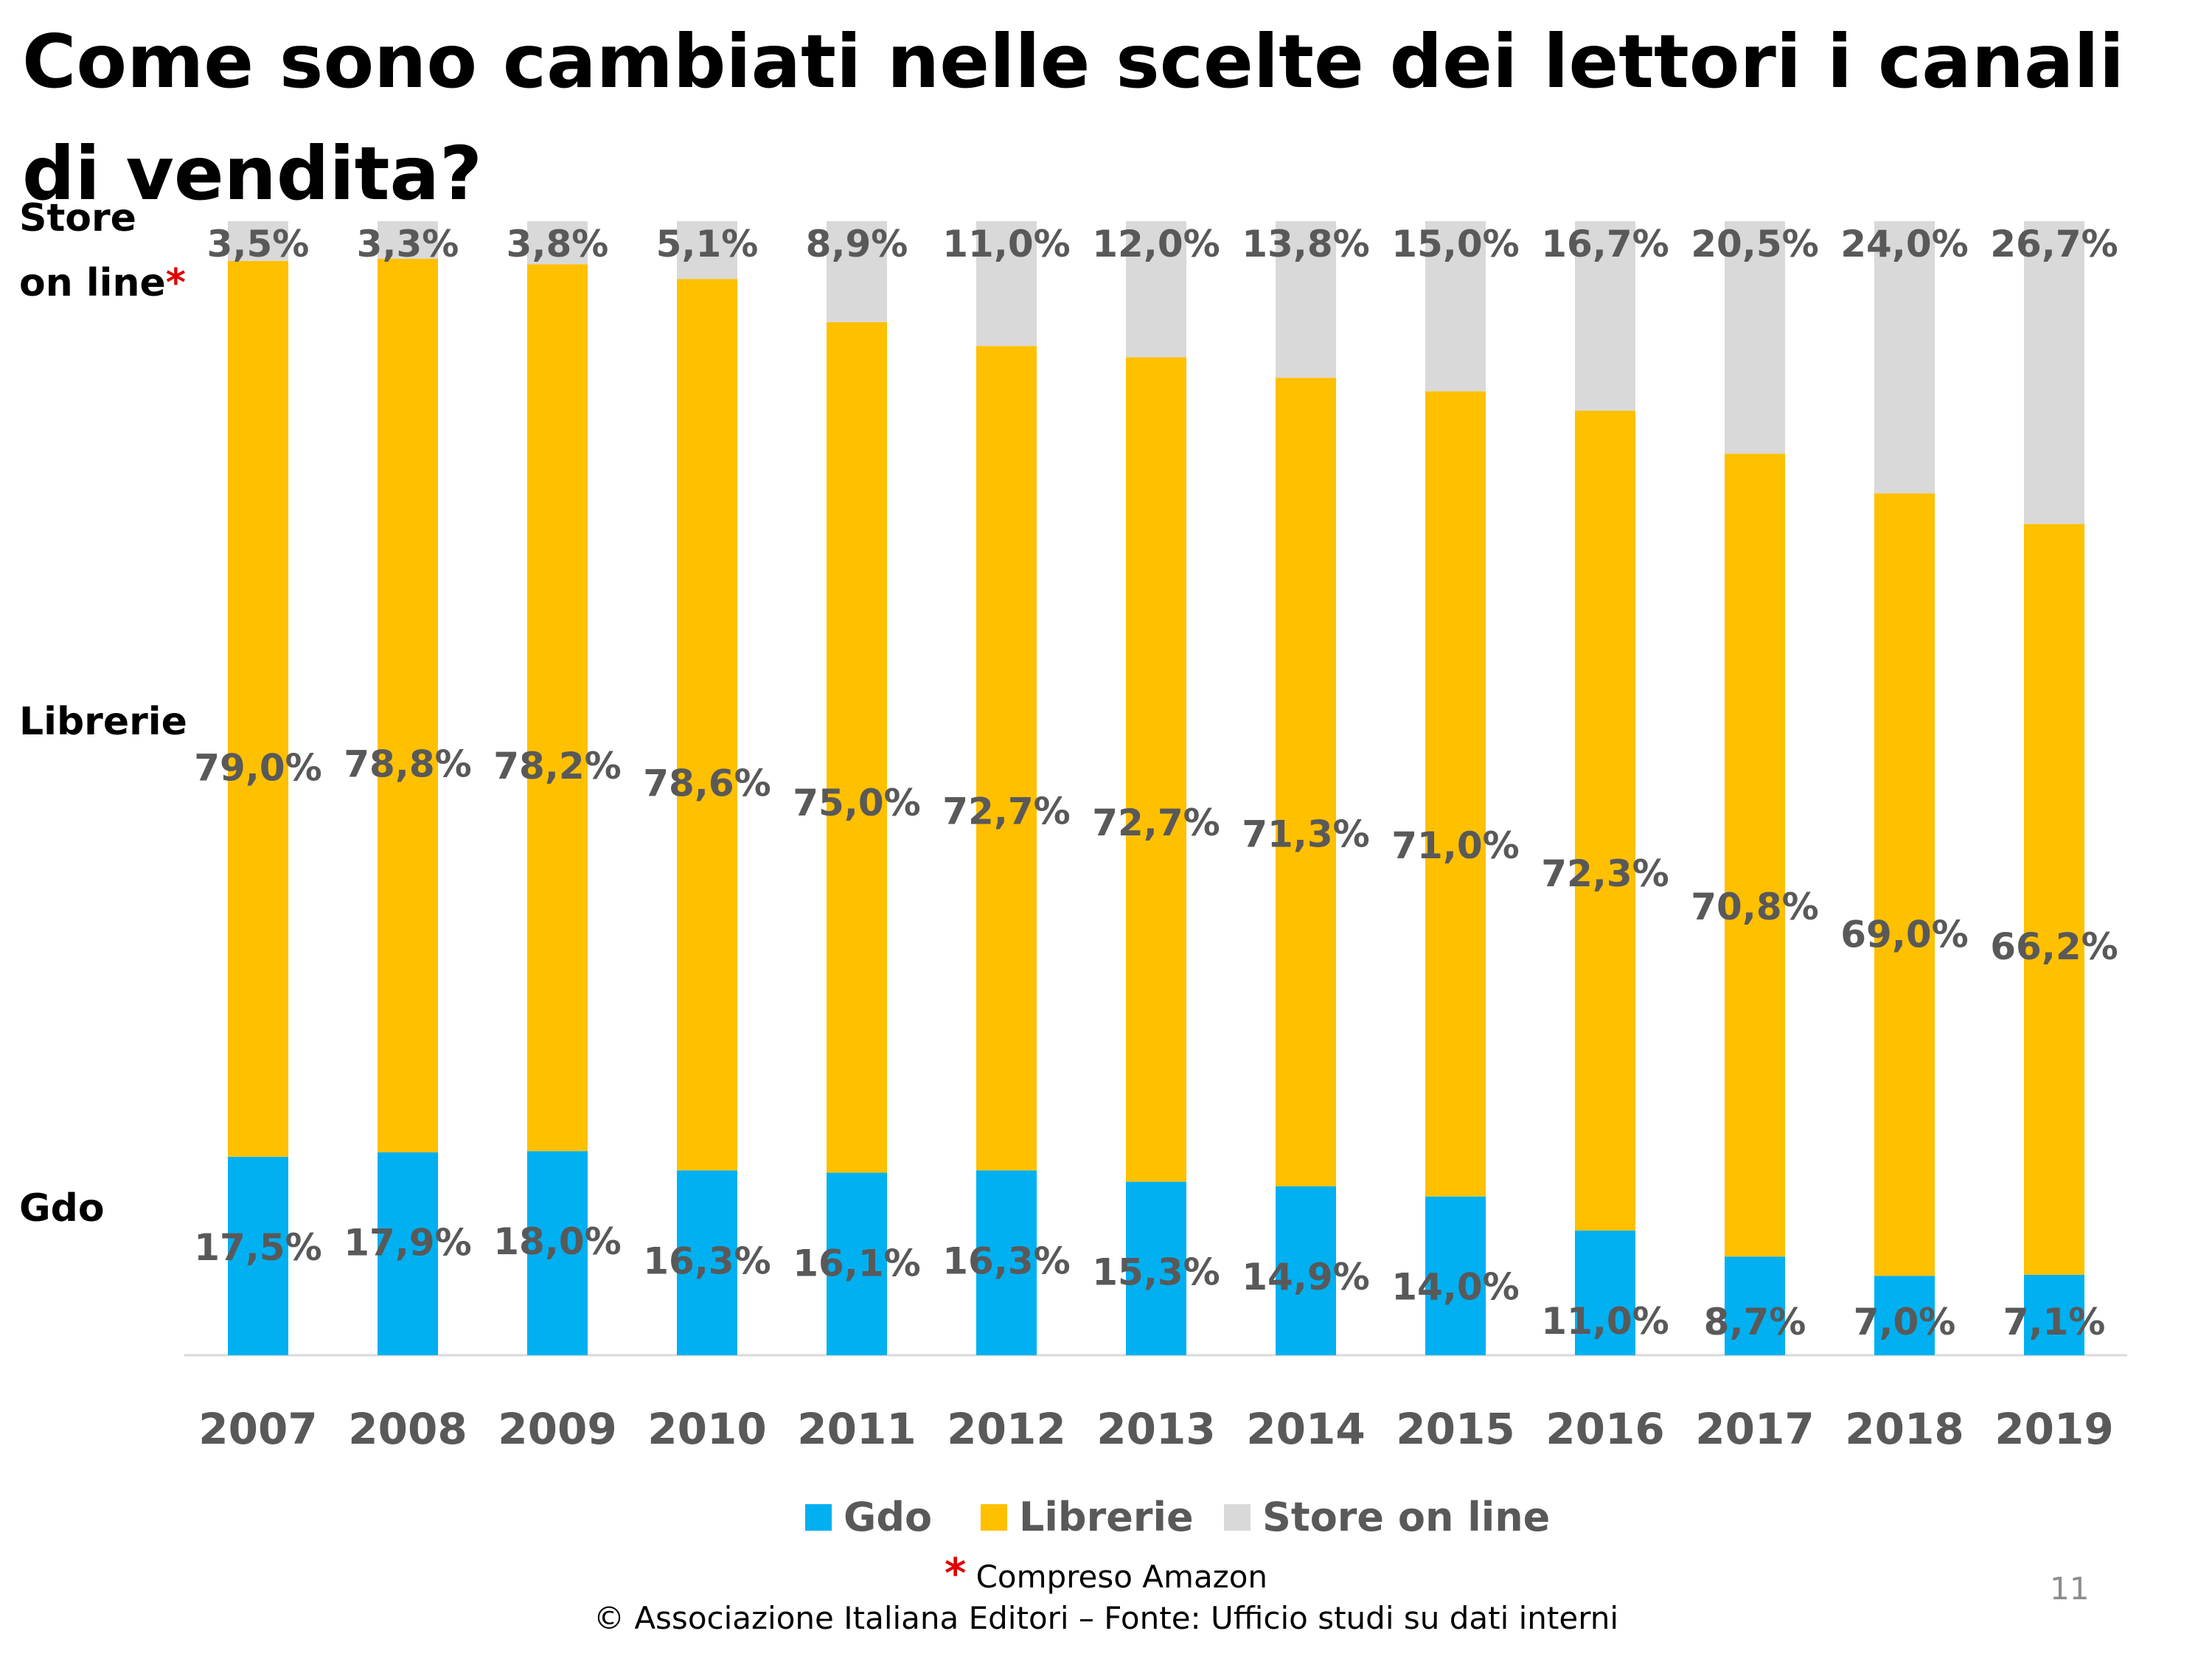  I want to click on data-label-store-on-line-2009: 3,8%, so click(558, 244).